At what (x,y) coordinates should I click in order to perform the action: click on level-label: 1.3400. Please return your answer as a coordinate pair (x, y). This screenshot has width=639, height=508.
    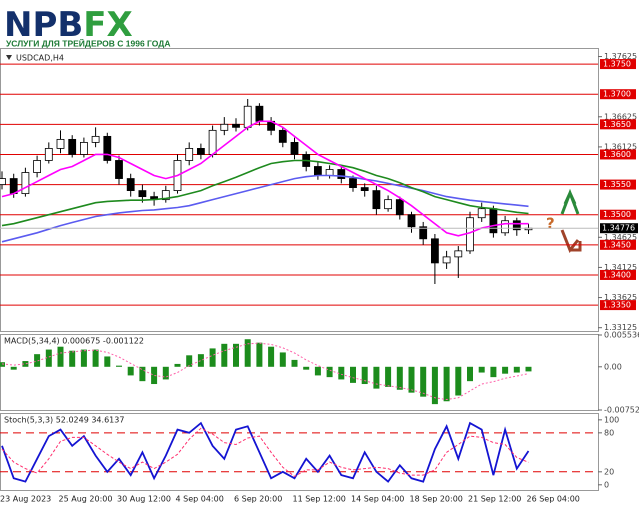
    Looking at the image, I should click on (617, 274).